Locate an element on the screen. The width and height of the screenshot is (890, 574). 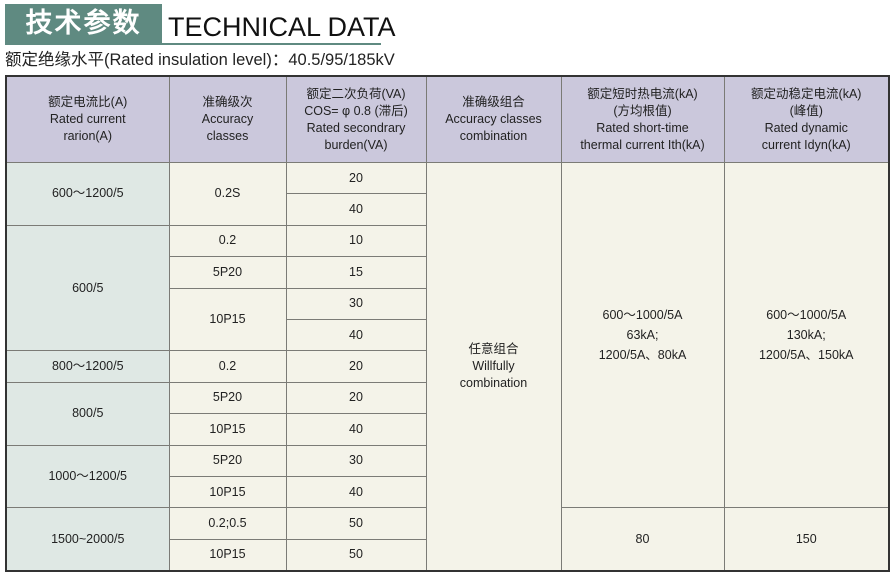
title-en: TECHNICAL DATA is located at coordinates (282, 27).